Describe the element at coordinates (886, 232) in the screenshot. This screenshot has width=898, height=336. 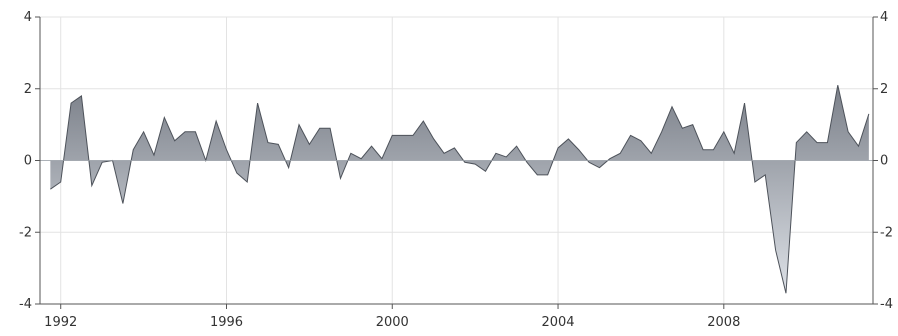
I see `y-tick-label-right-3: -2` at that location.